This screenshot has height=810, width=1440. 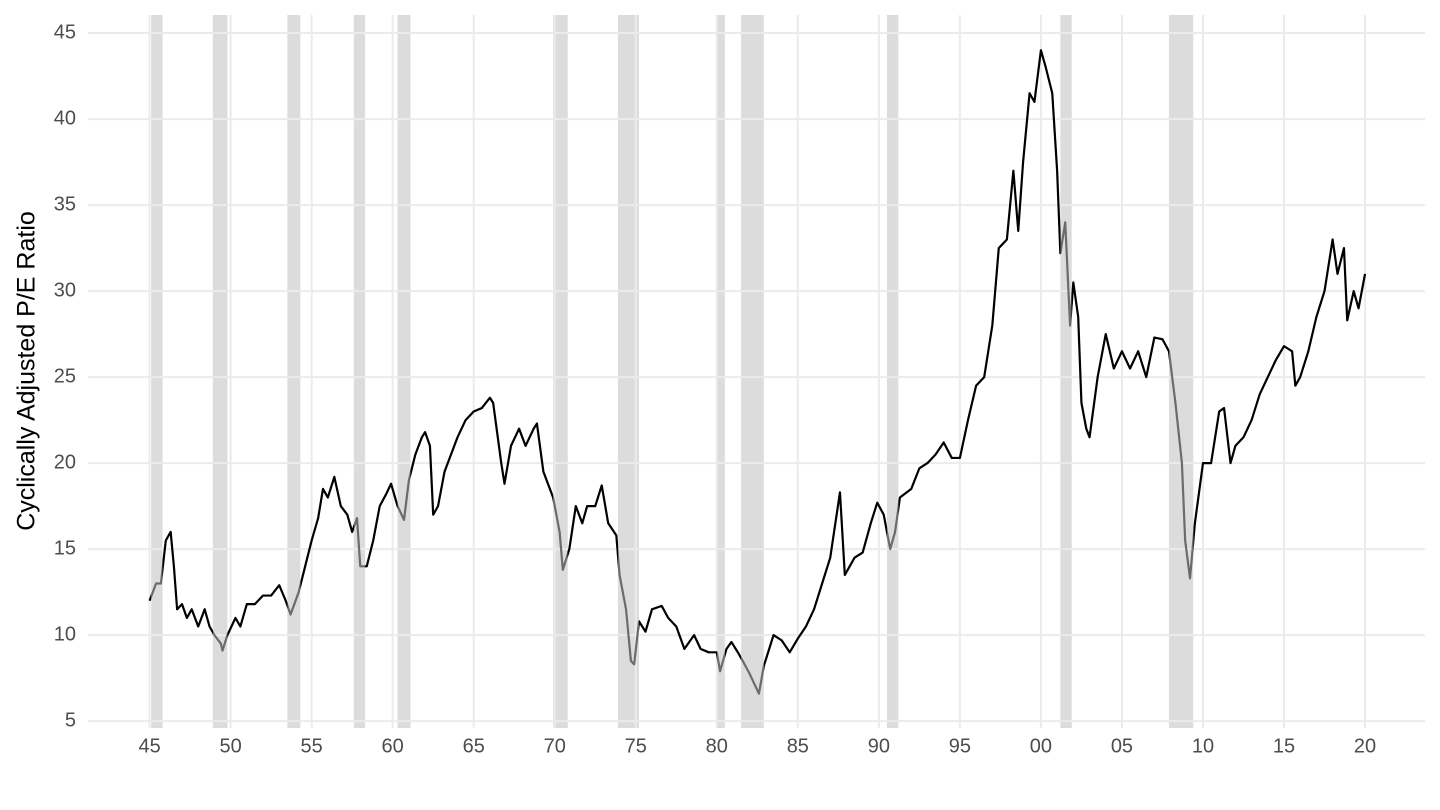 I want to click on y-tick-label: 40, so click(x=65, y=118).